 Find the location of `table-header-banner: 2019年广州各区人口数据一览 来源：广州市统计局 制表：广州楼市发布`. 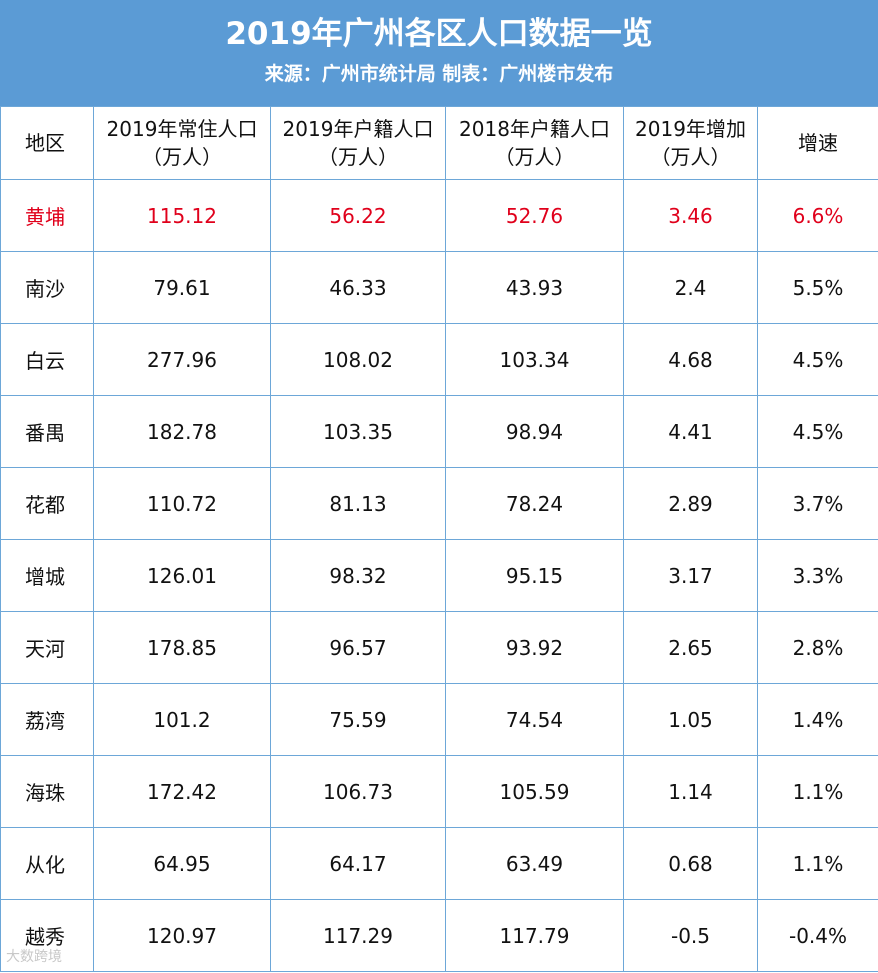

table-header-banner: 2019年广州各区人口数据一览 来源：广州市统计局 制表：广州楼市发布 is located at coordinates (439, 53).